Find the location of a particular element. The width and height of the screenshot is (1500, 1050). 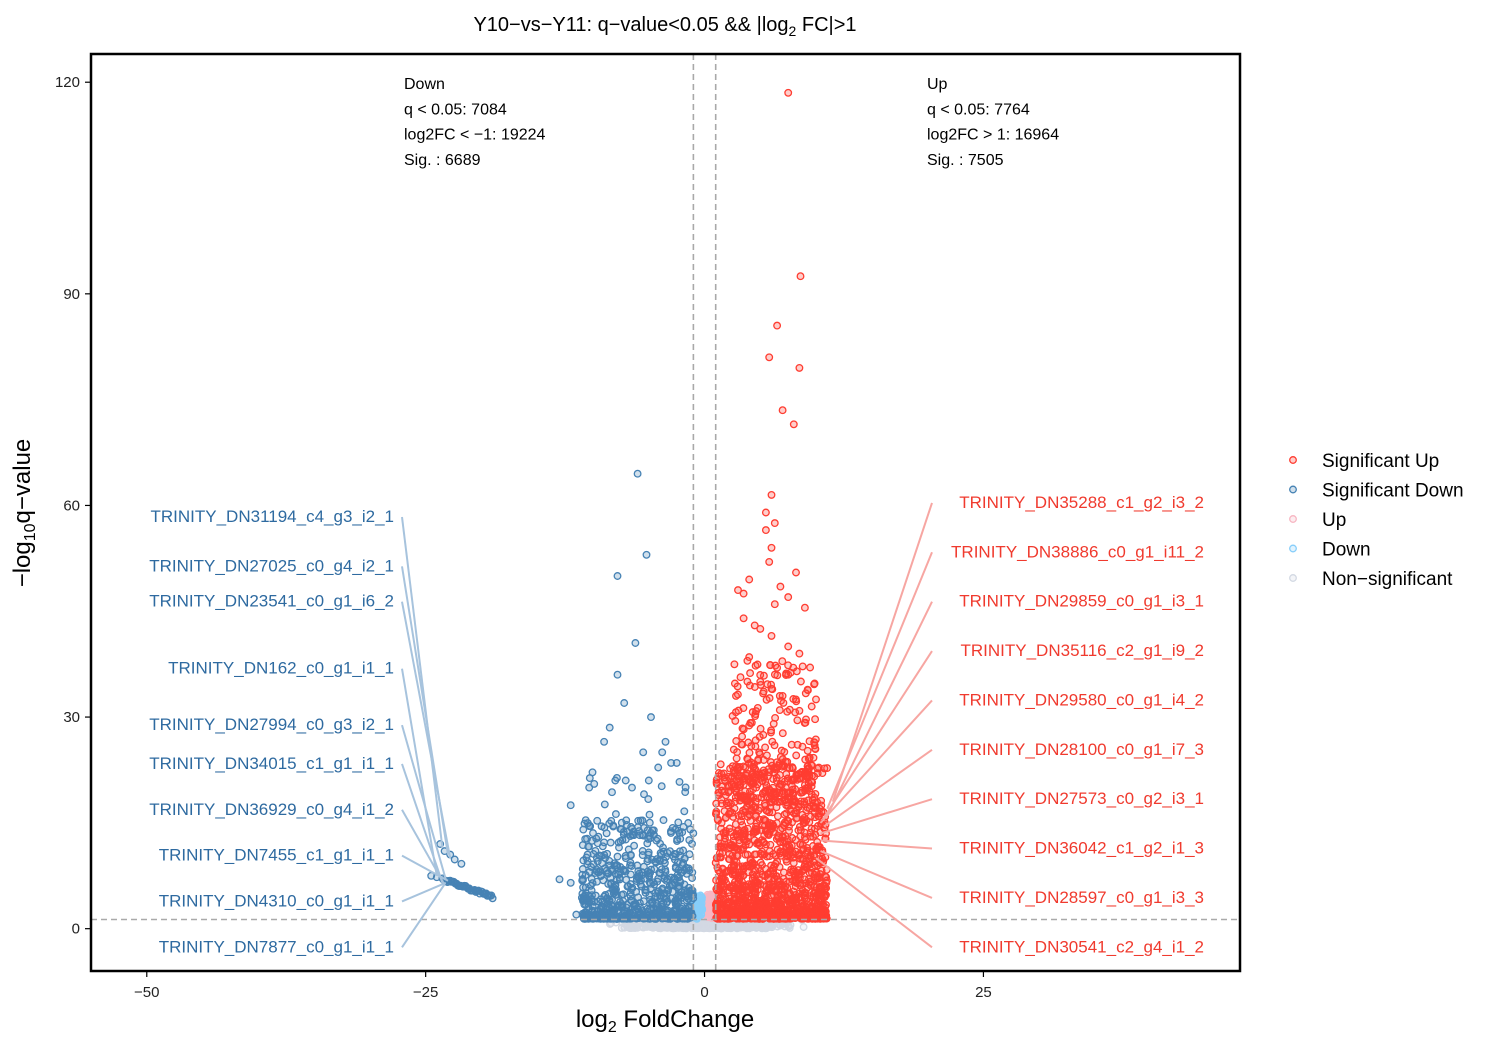

annotation-down-line: q < 0.05: 7084 is located at coordinates (455, 109).